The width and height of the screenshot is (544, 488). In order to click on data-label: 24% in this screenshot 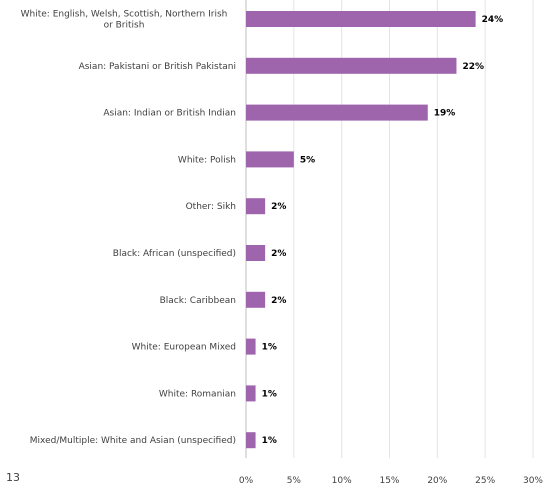, I will do `click(493, 20)`.